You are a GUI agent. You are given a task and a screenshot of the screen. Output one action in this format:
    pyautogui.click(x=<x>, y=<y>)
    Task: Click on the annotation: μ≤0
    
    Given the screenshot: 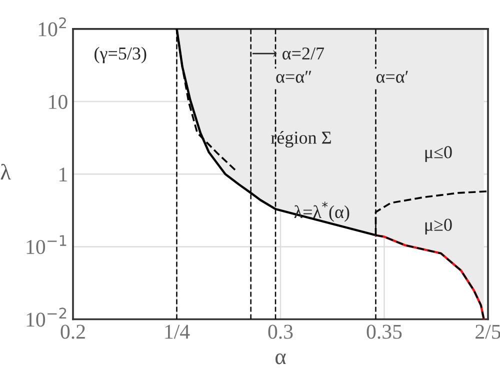 What is the action you would take?
    pyautogui.click(x=438, y=154)
    